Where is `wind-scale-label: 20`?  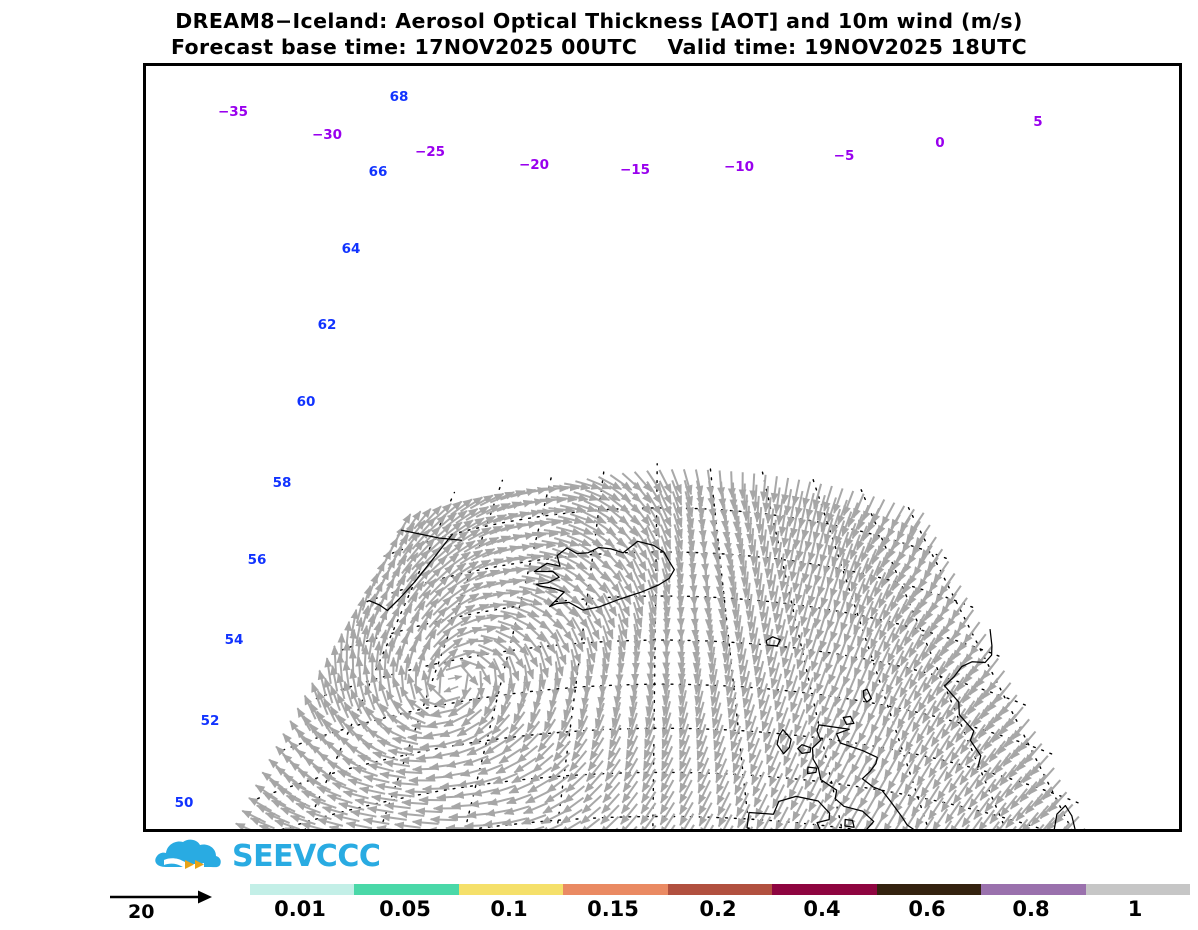 wind-scale-label: 20 is located at coordinates (141, 912).